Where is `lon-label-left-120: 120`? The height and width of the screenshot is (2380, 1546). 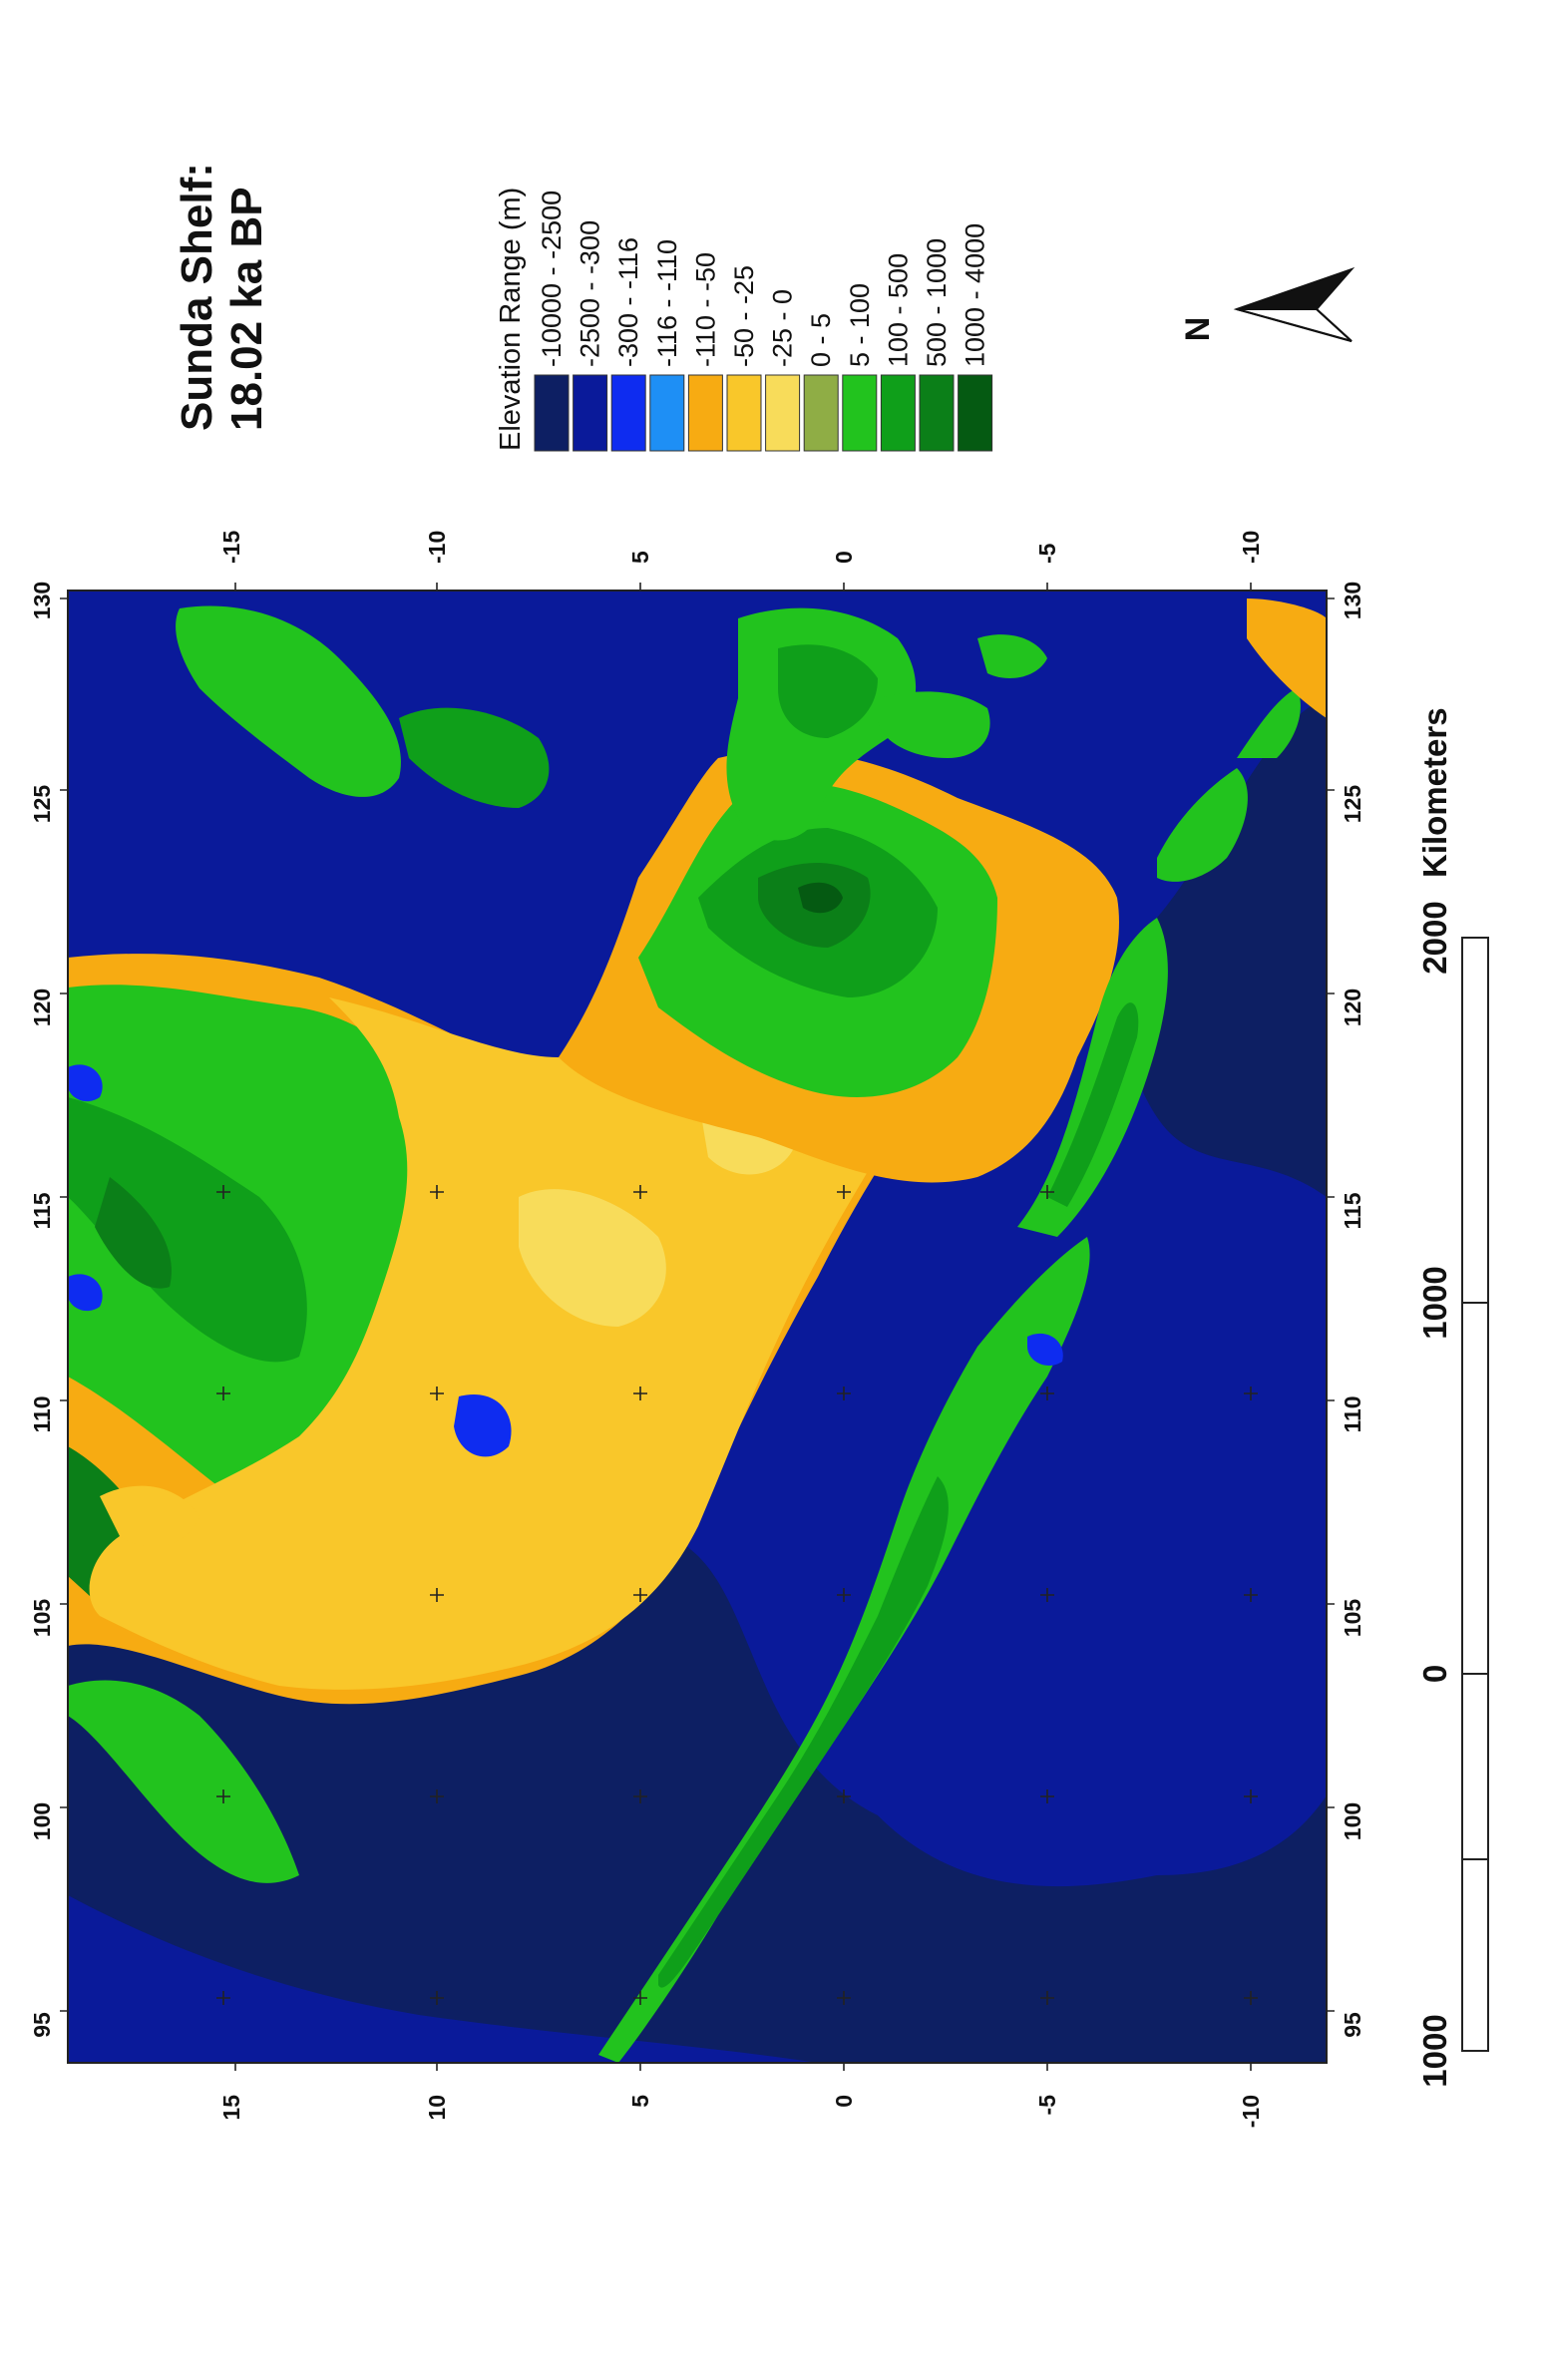 lon-label-left-120: 120 is located at coordinates (42, 1007).